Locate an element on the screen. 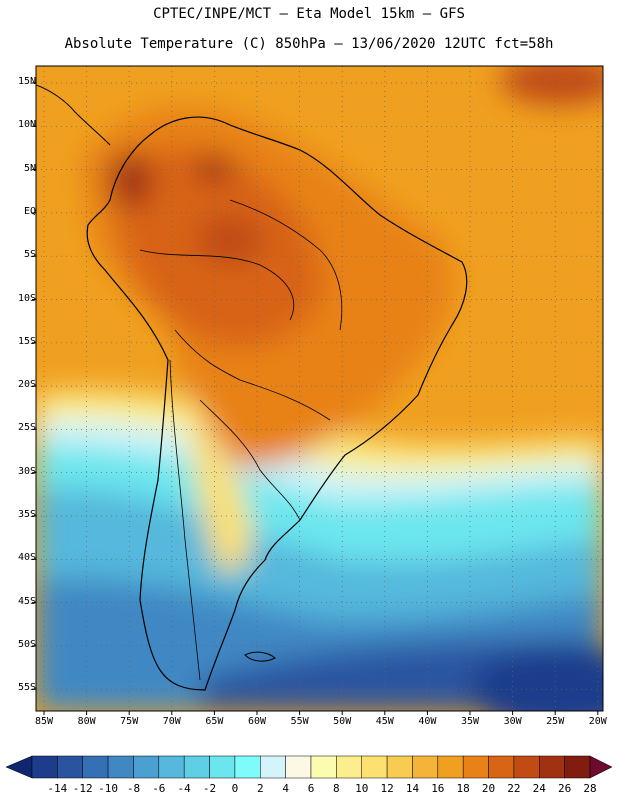 The image size is (618, 800). longitude-label: 70W is located at coordinates (171, 721).